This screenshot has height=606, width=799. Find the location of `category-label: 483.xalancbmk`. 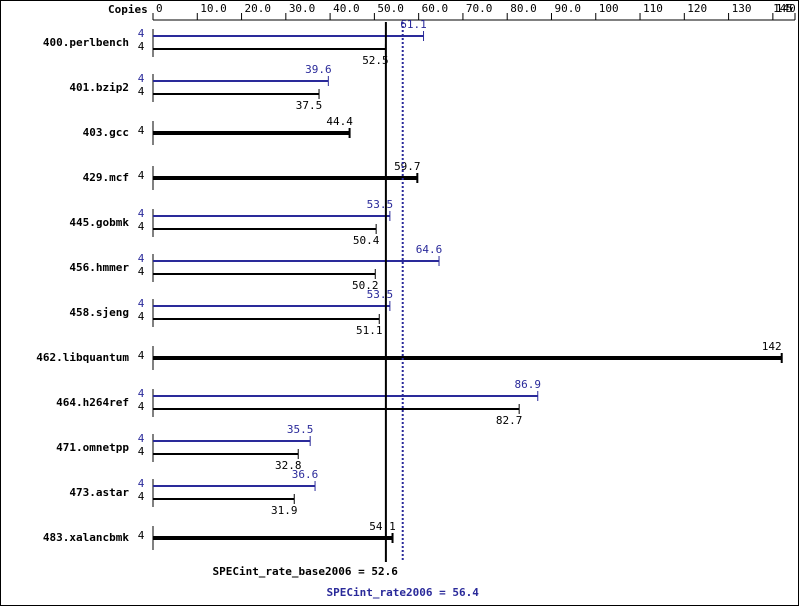

category-label: 483.xalancbmk is located at coordinates (86, 537).